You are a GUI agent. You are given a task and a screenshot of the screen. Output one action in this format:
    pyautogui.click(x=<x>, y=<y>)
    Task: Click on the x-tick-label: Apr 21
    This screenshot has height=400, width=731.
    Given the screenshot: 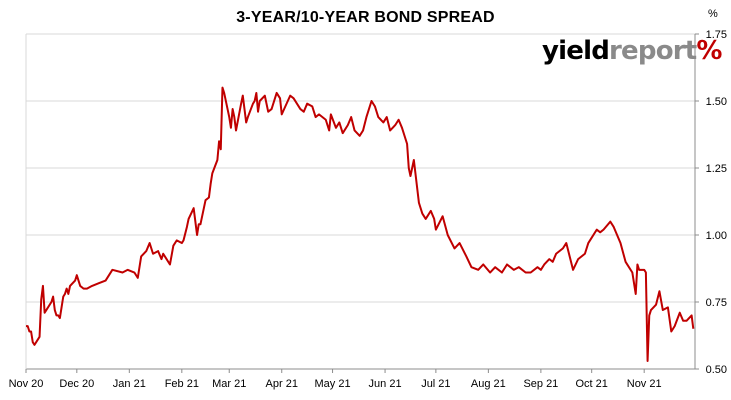 What is the action you would take?
    pyautogui.click(x=282, y=384)
    